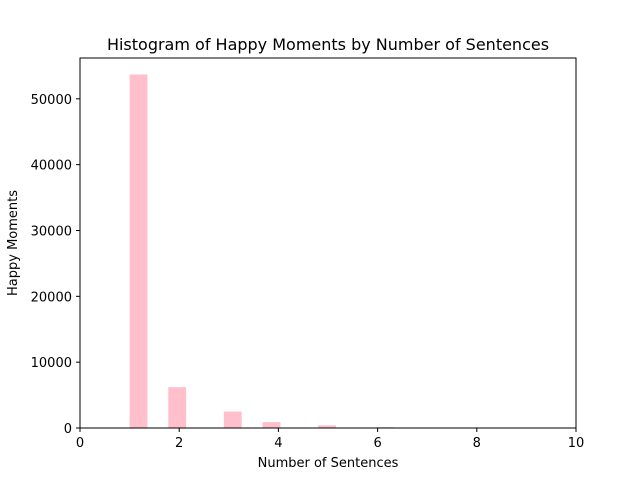  Describe the element at coordinates (377, 443) in the screenshot. I see `x-tick-label: 6` at that location.